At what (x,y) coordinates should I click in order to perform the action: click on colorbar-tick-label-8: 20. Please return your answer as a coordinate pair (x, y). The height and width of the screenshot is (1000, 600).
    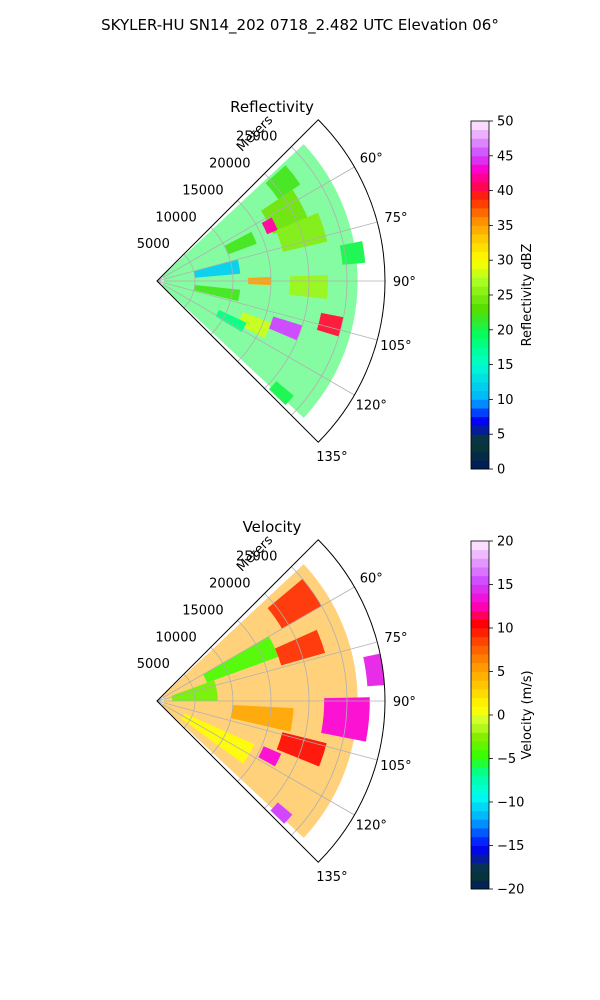
    Looking at the image, I should click on (505, 542).